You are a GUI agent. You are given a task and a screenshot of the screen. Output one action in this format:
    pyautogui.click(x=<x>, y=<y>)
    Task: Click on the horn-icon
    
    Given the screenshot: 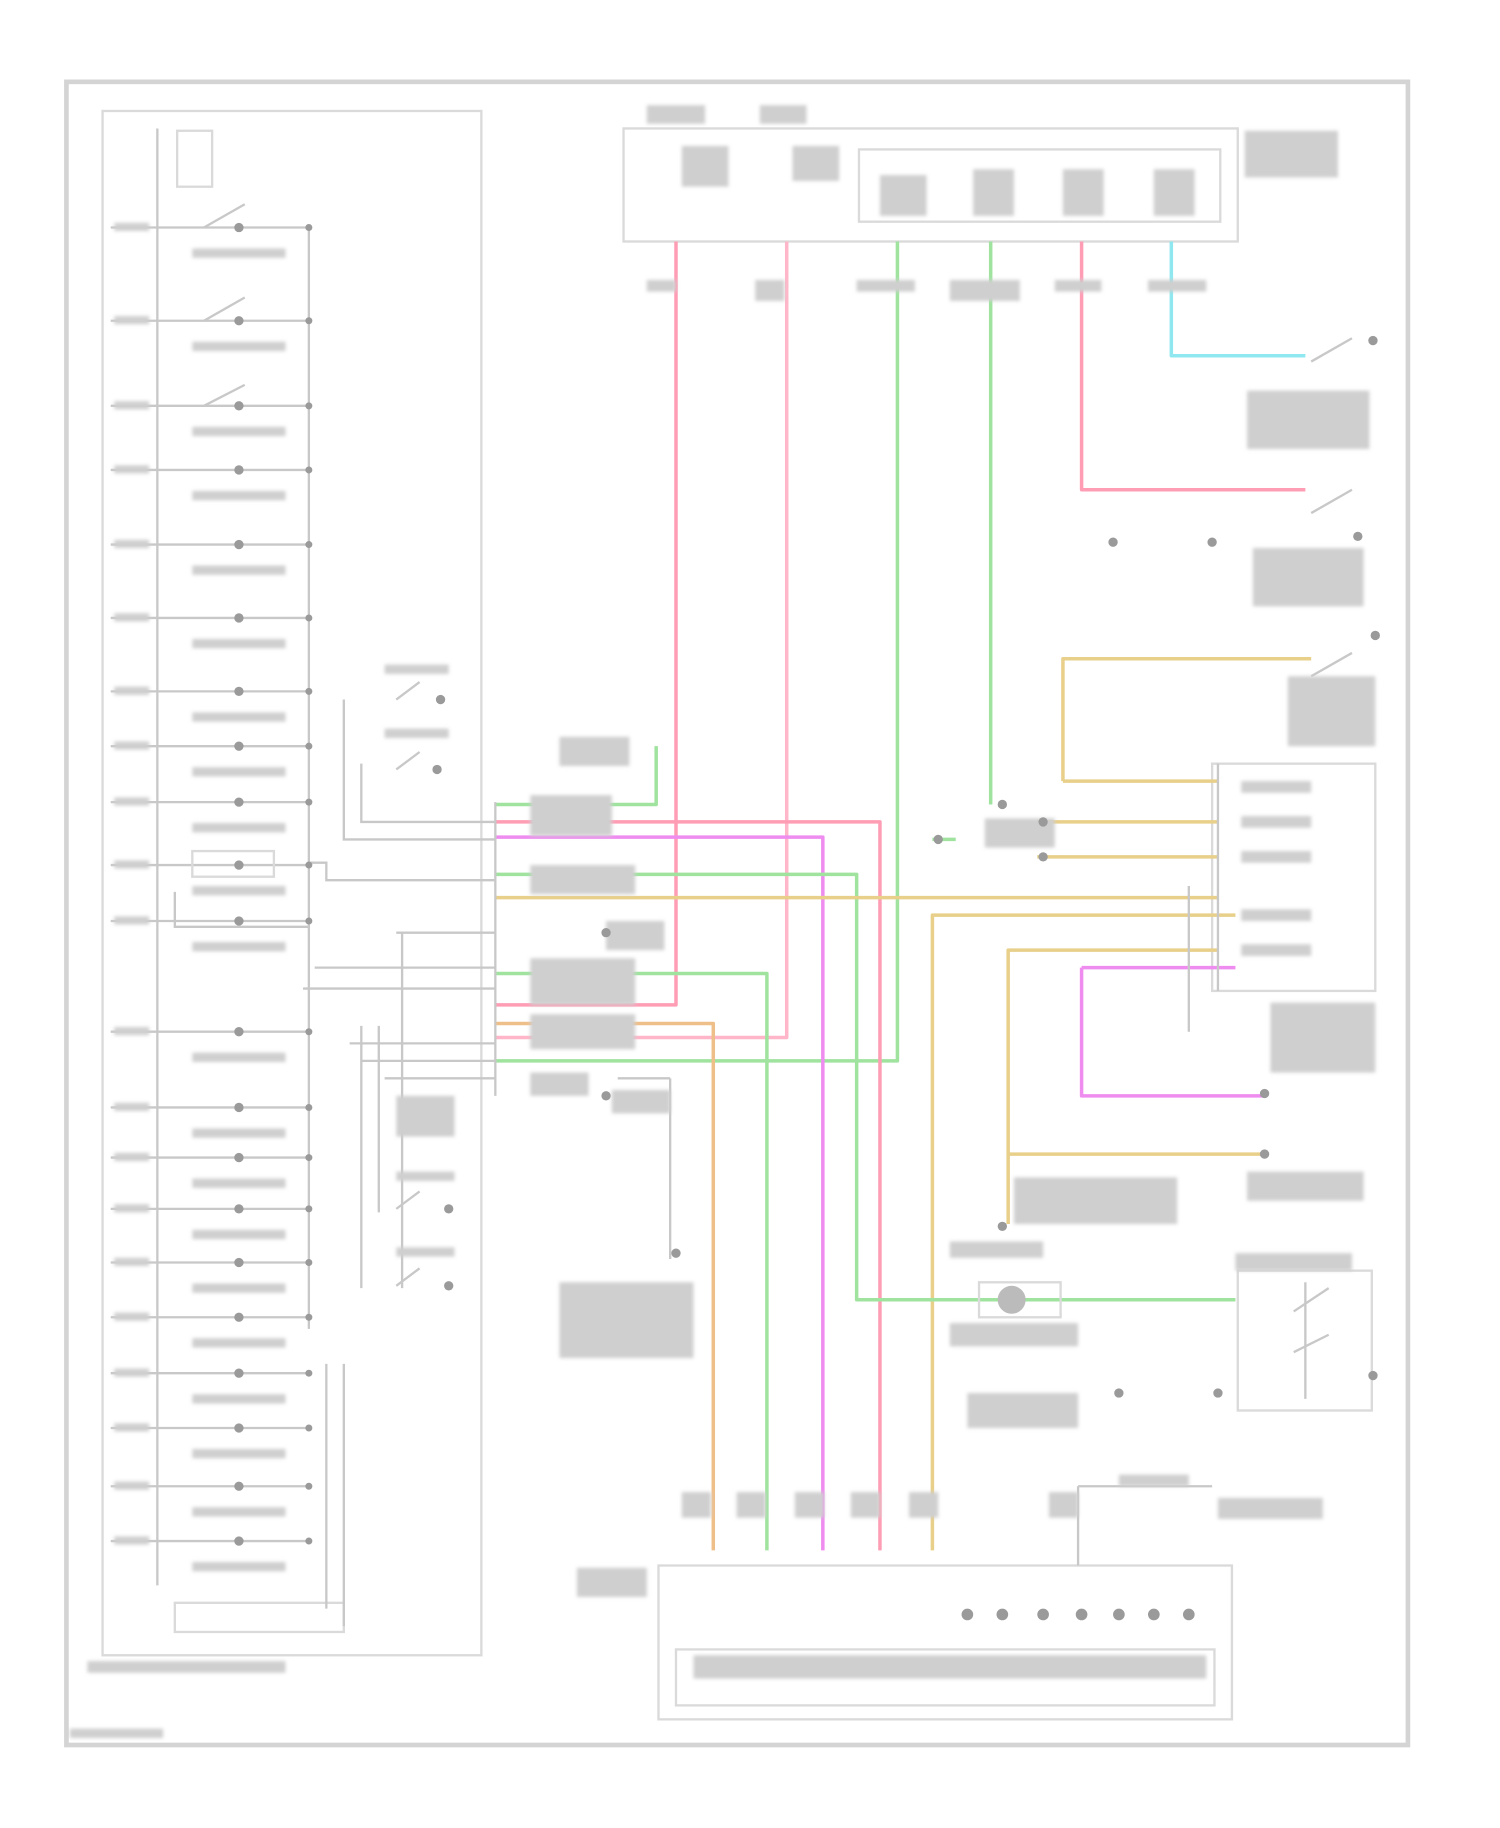 What is the action you would take?
    pyautogui.click(x=194, y=158)
    